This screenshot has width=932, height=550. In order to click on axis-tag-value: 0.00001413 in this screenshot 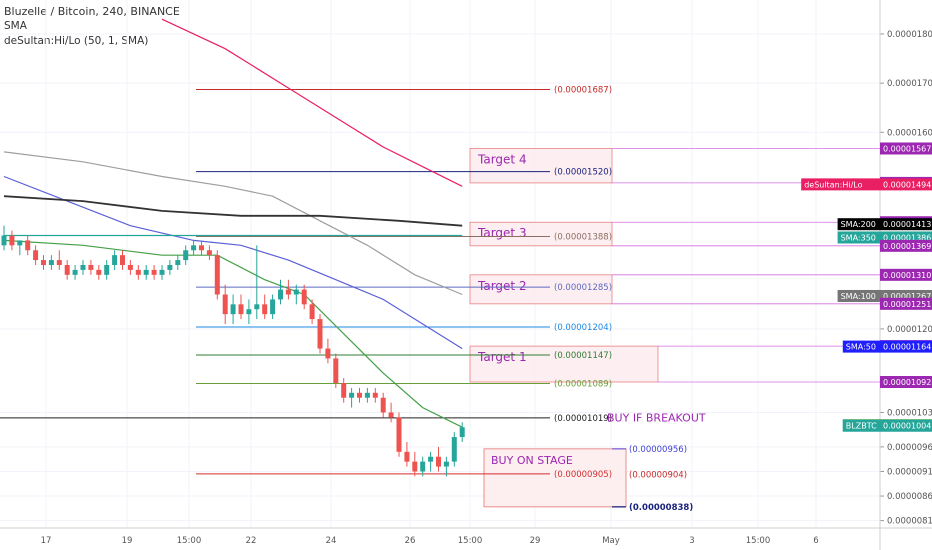, I will do `click(907, 224)`.